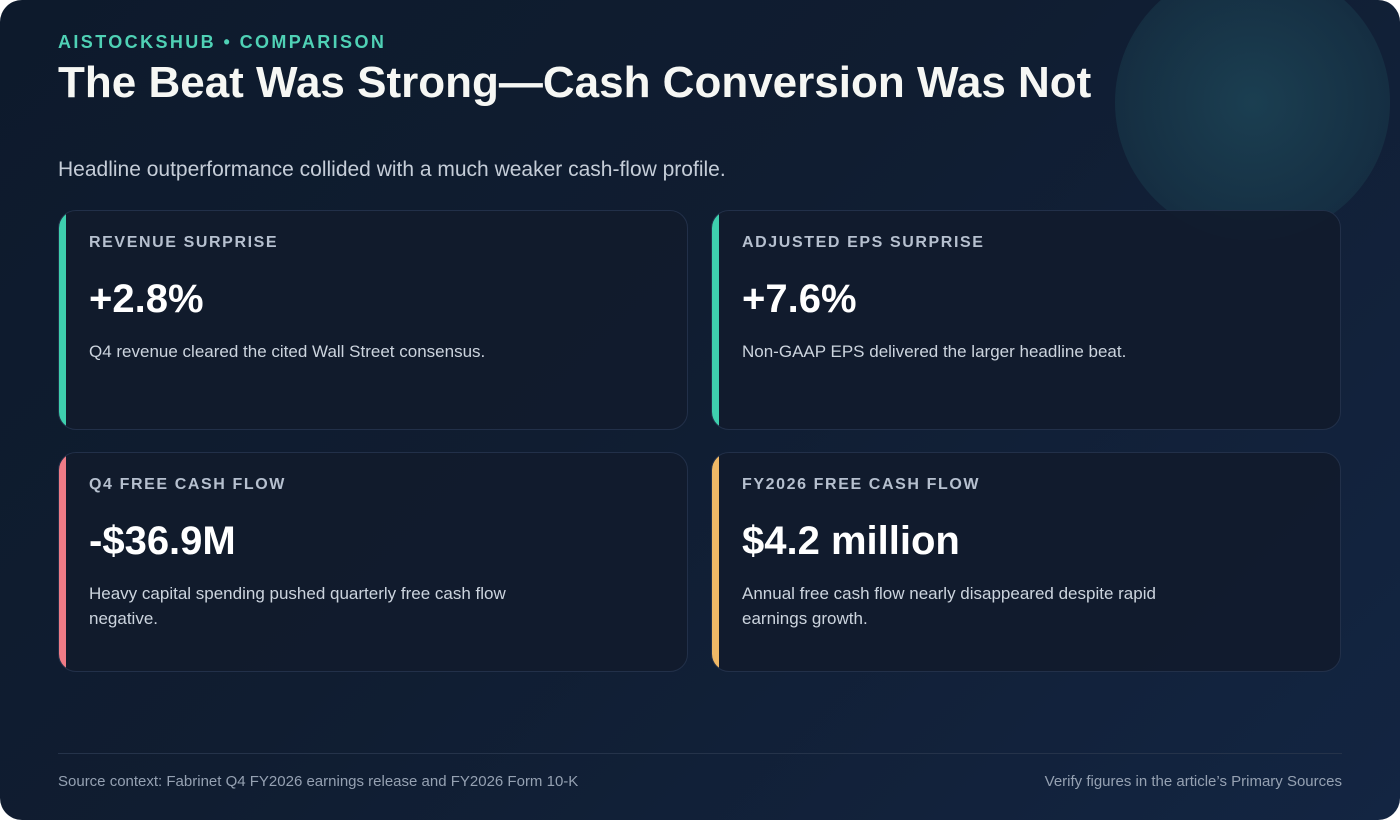 This screenshot has width=1400, height=820. What do you see at coordinates (700, 753) in the screenshot?
I see `footer-divider` at bounding box center [700, 753].